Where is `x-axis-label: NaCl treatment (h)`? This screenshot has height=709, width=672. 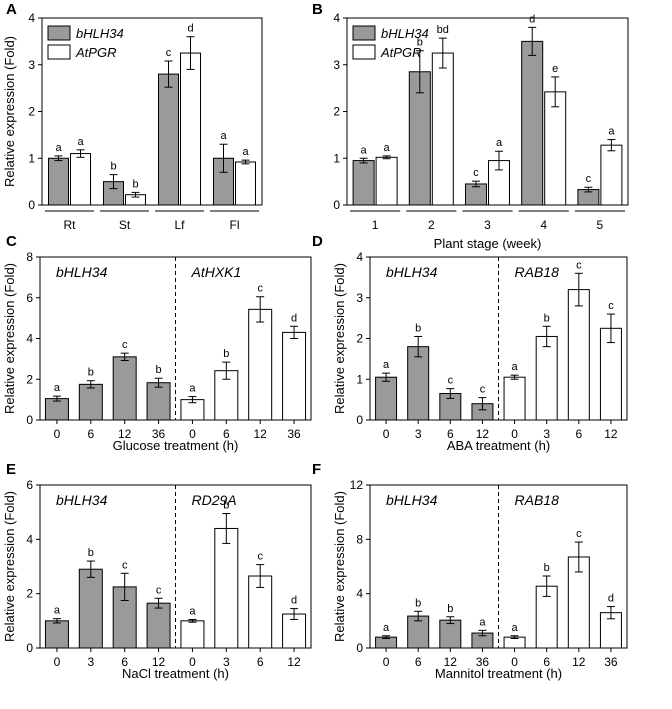
x-axis-label: NaCl treatment (h) is located at coordinates (175, 673).